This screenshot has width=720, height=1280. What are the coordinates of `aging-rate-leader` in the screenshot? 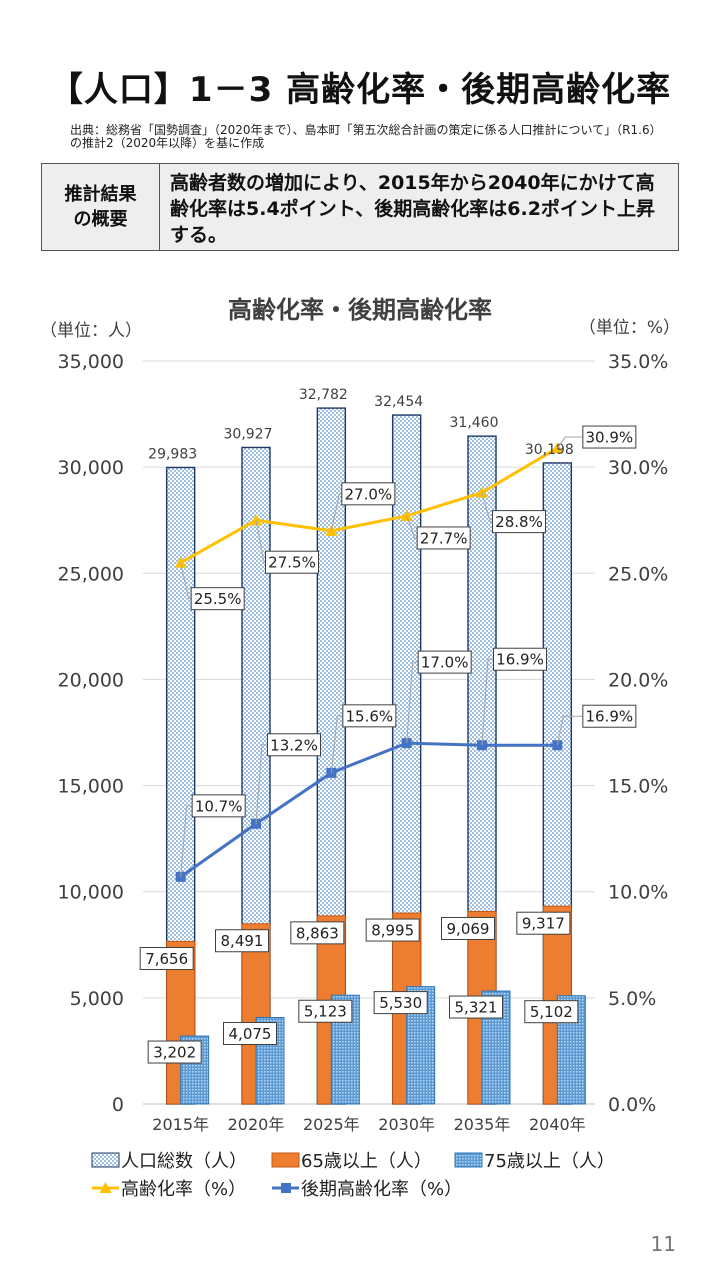 It's located at (570, 442).